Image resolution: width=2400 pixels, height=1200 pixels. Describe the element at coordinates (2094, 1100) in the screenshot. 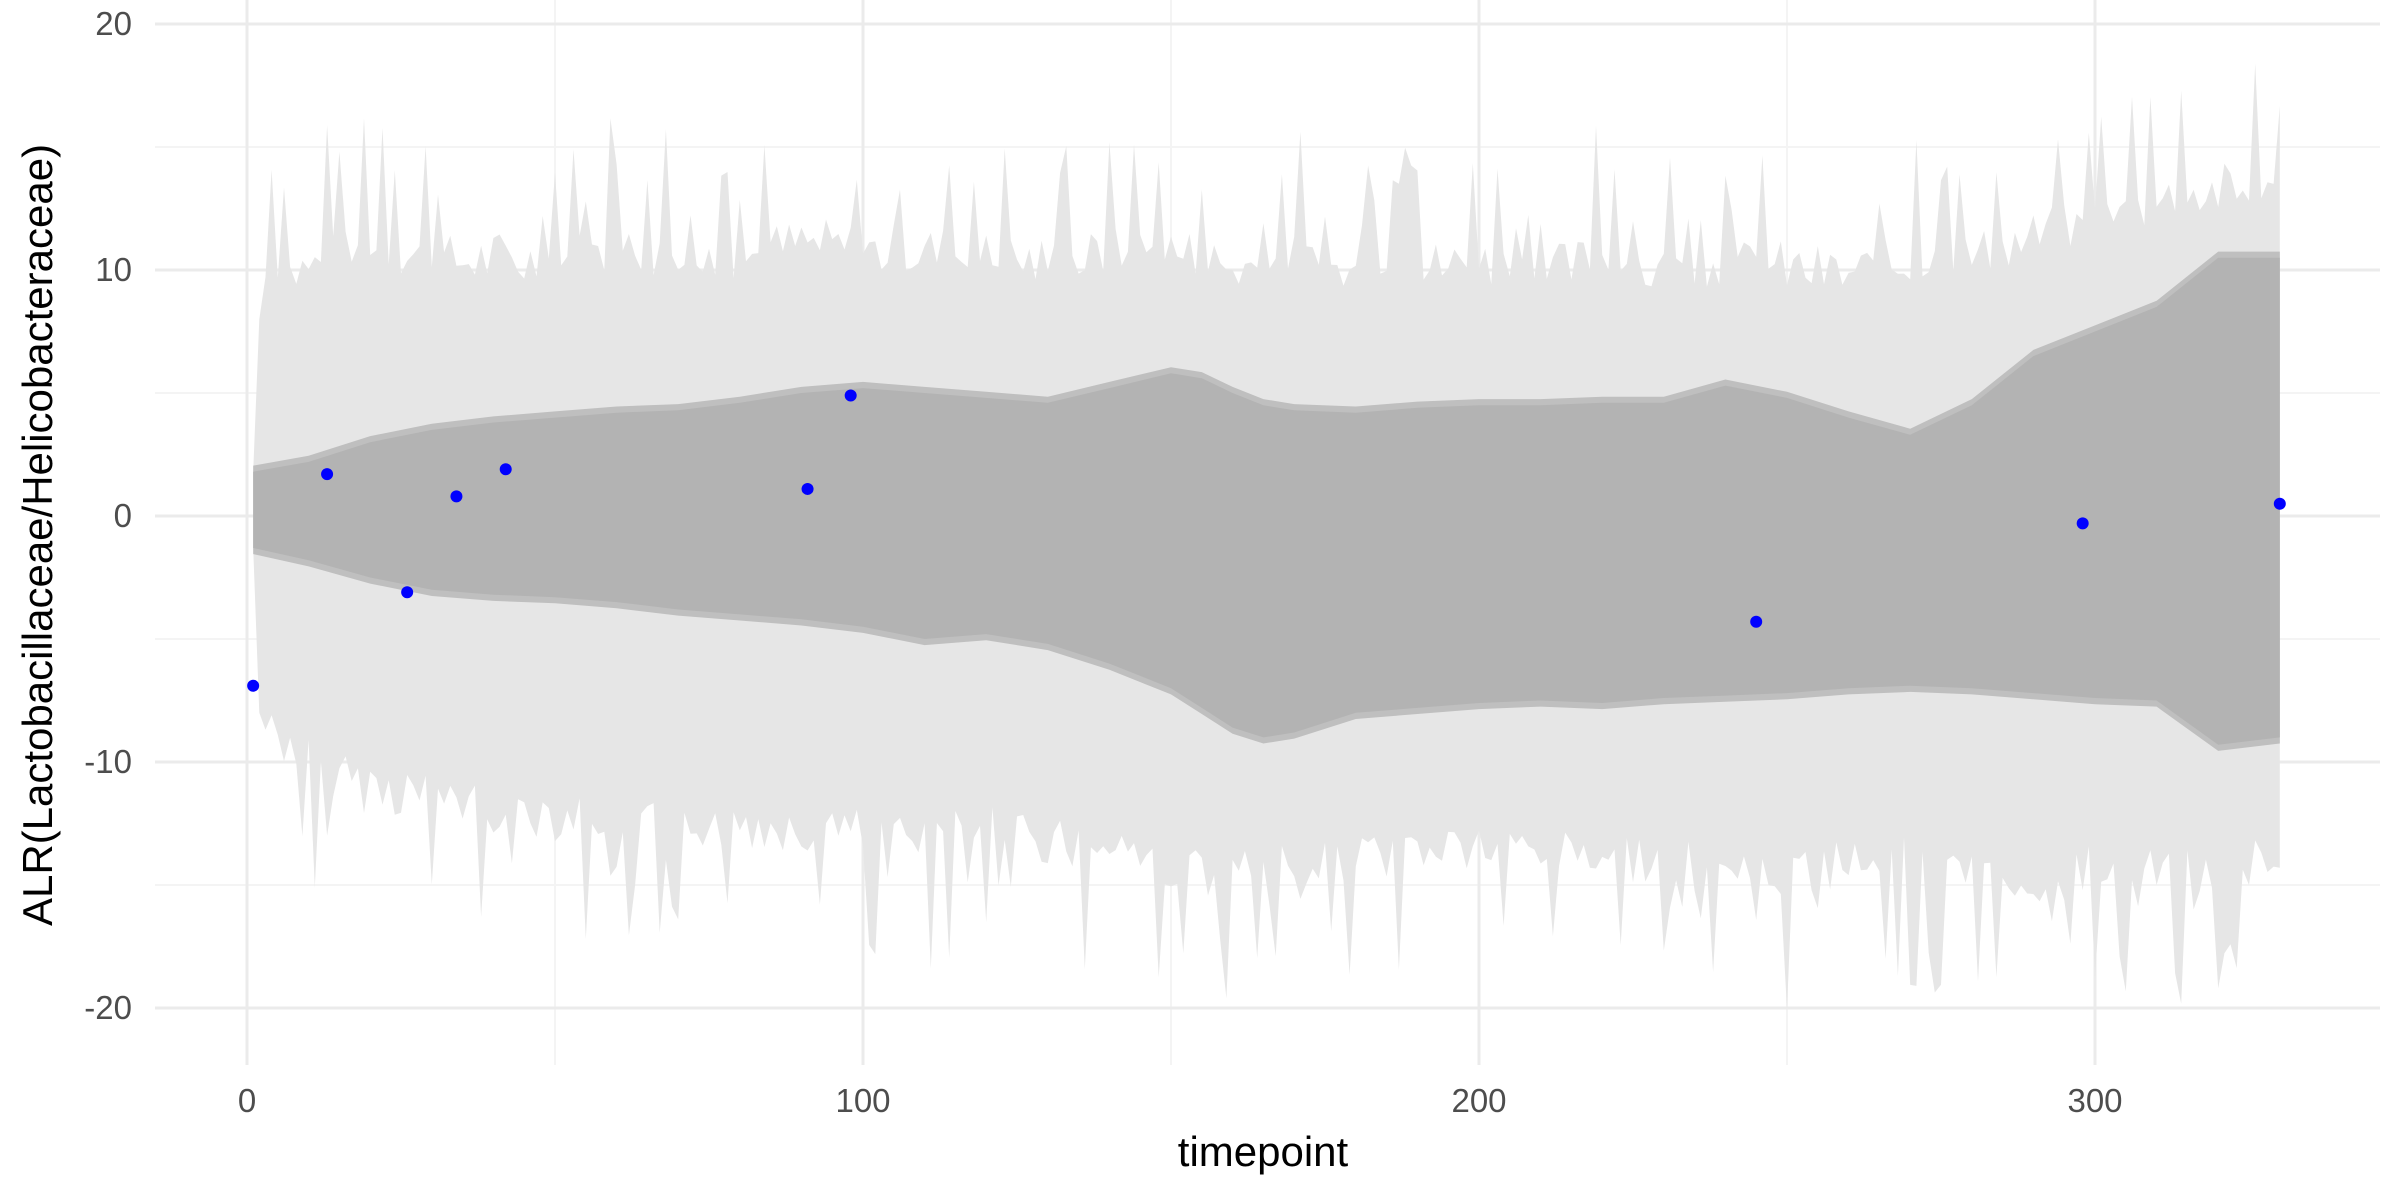

I see `x-tick-label: 300` at that location.